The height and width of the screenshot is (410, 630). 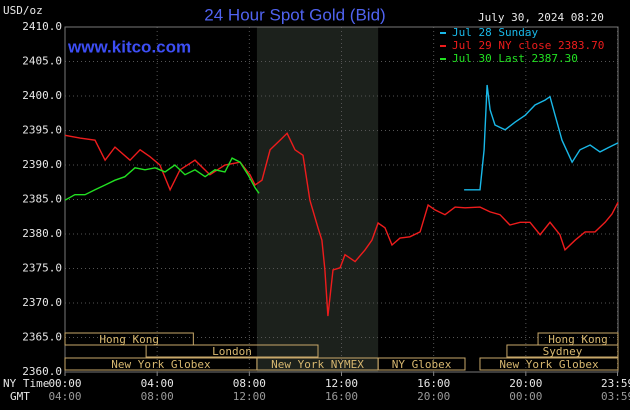 What do you see at coordinates (157, 396) in the screenshot?
I see `x-tick-label-gmt: 08:00` at bounding box center [157, 396].